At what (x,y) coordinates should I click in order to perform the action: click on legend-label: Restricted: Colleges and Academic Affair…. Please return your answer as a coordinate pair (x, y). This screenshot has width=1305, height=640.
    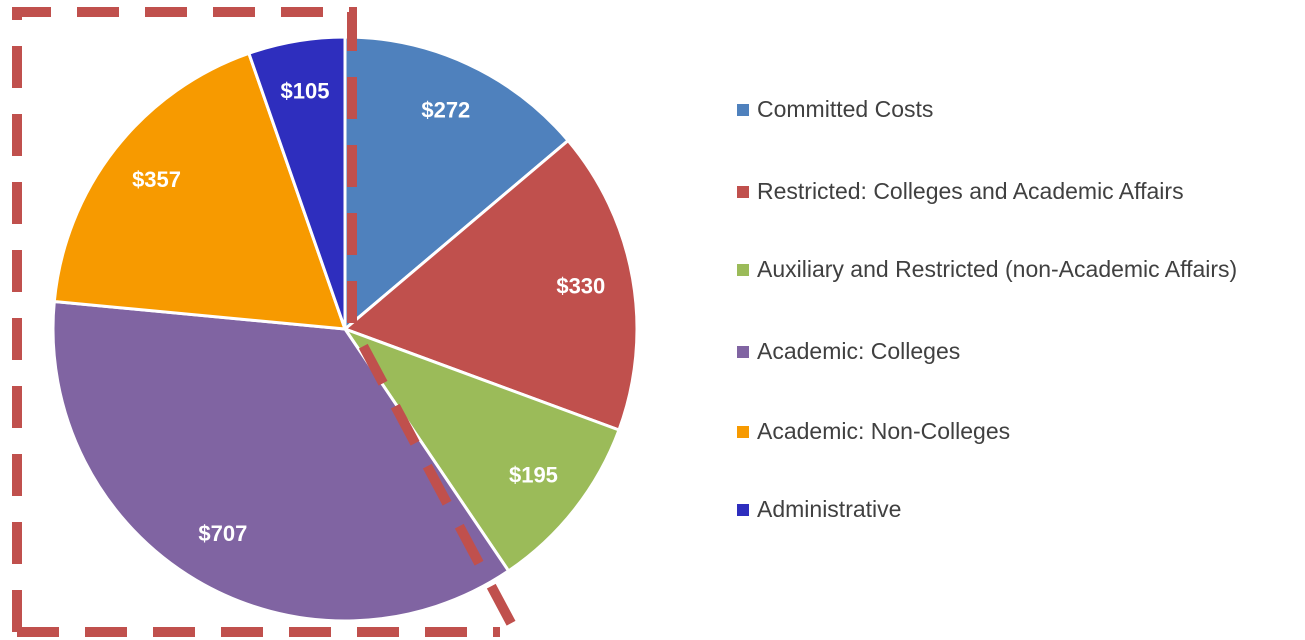
    Looking at the image, I should click on (970, 191).